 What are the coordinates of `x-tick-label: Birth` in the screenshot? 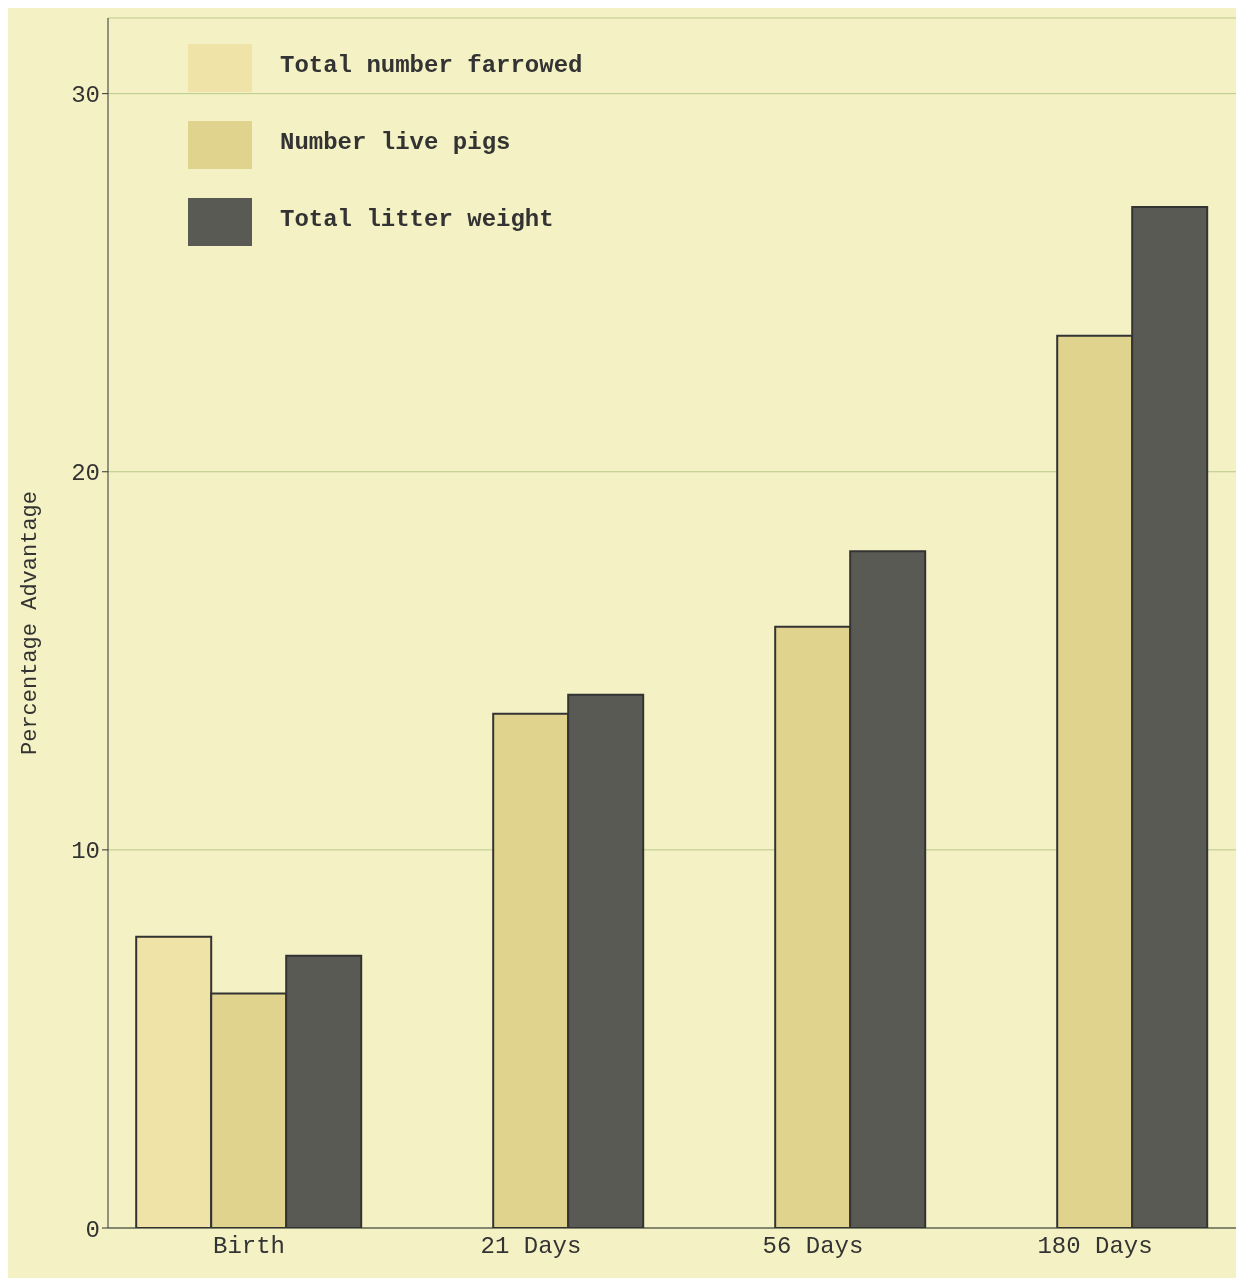 It's located at (249, 1247).